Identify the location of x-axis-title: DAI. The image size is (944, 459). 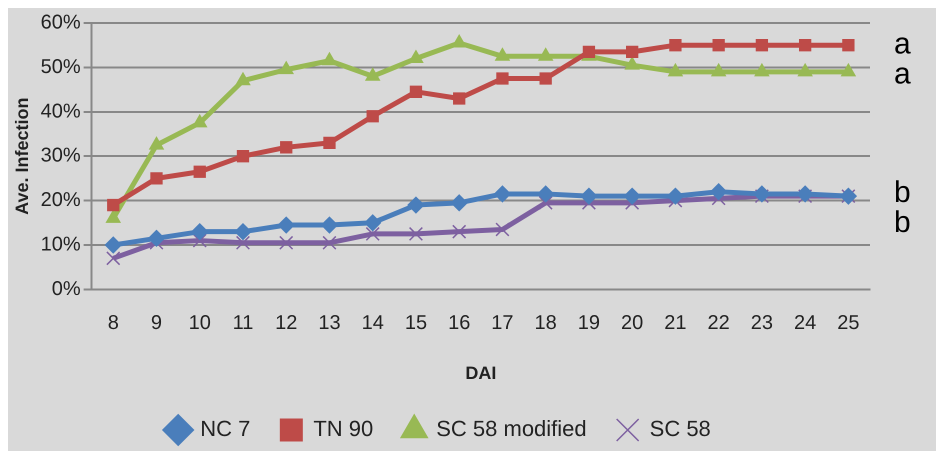
(480, 373).